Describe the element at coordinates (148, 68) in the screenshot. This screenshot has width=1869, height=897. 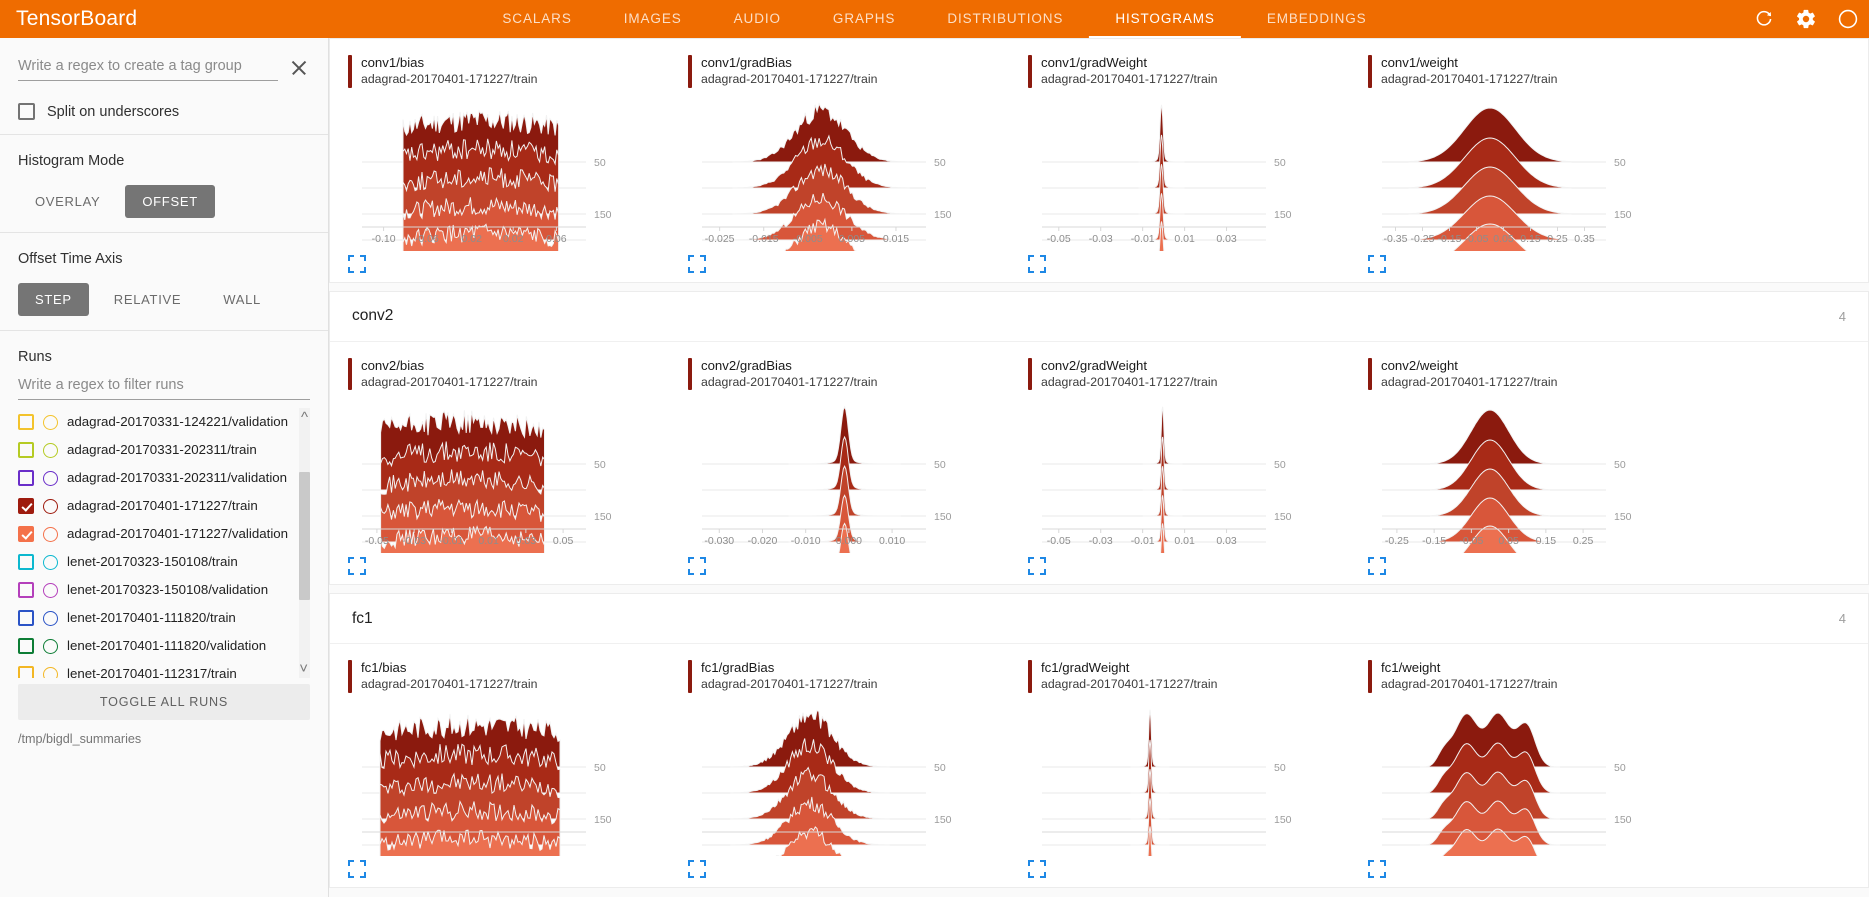
I see `tag-regex-input` at that location.